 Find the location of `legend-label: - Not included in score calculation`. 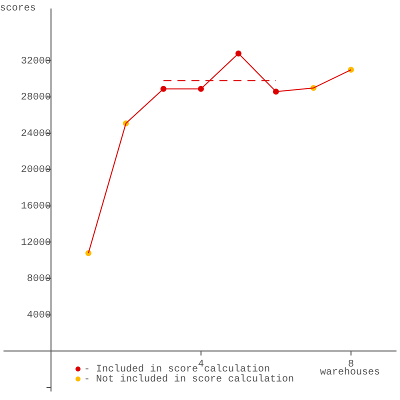

legend-label: - Not included in score calculation is located at coordinates (189, 380).